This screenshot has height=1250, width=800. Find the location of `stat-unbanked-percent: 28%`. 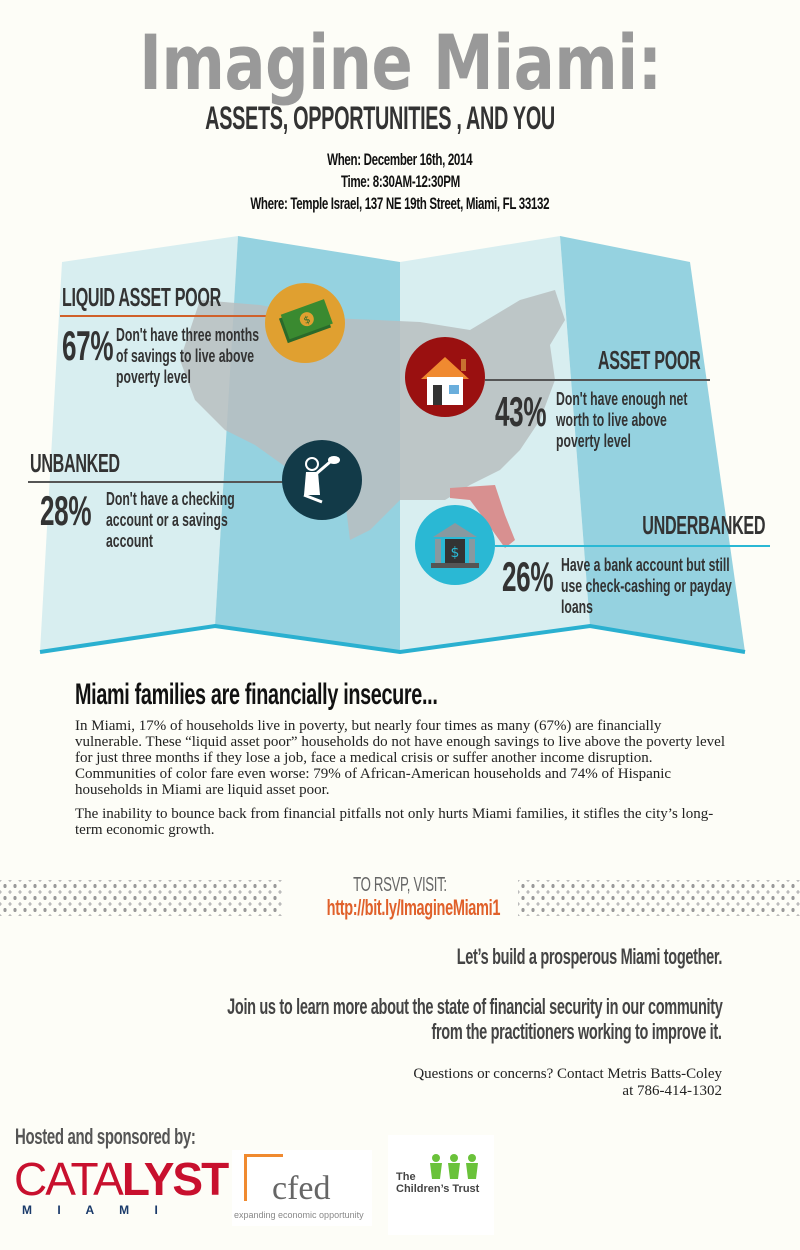

stat-unbanked-percent: 28% is located at coordinates (66, 510).